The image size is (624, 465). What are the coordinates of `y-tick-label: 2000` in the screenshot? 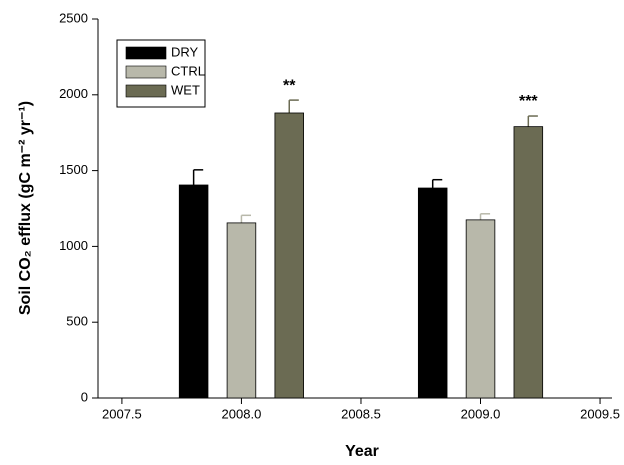 It's located at (73, 93).